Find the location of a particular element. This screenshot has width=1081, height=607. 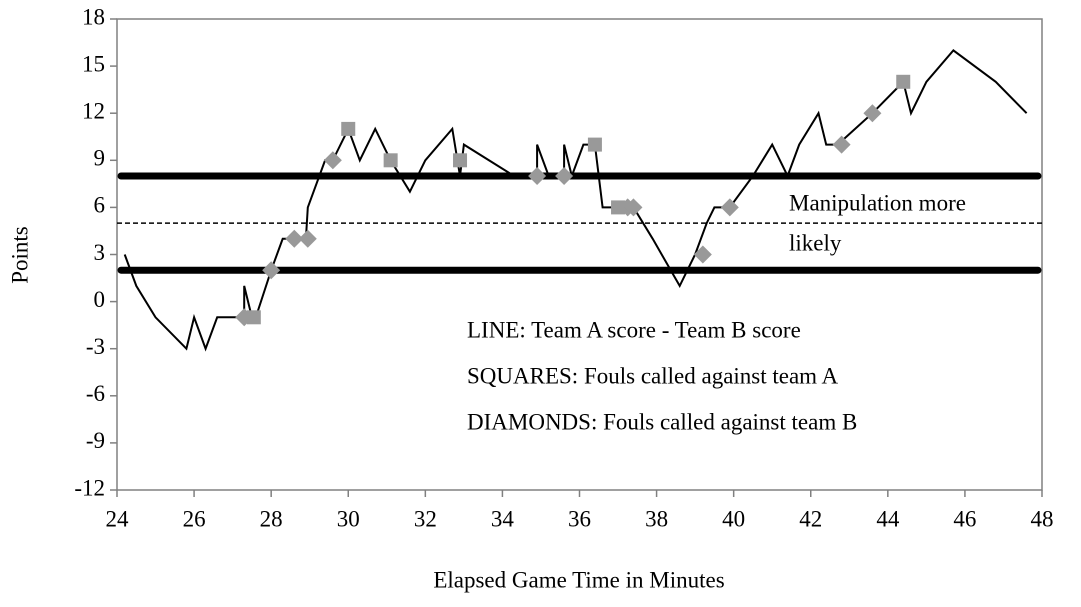

x-tick-label: 24 is located at coordinates (118, 518).